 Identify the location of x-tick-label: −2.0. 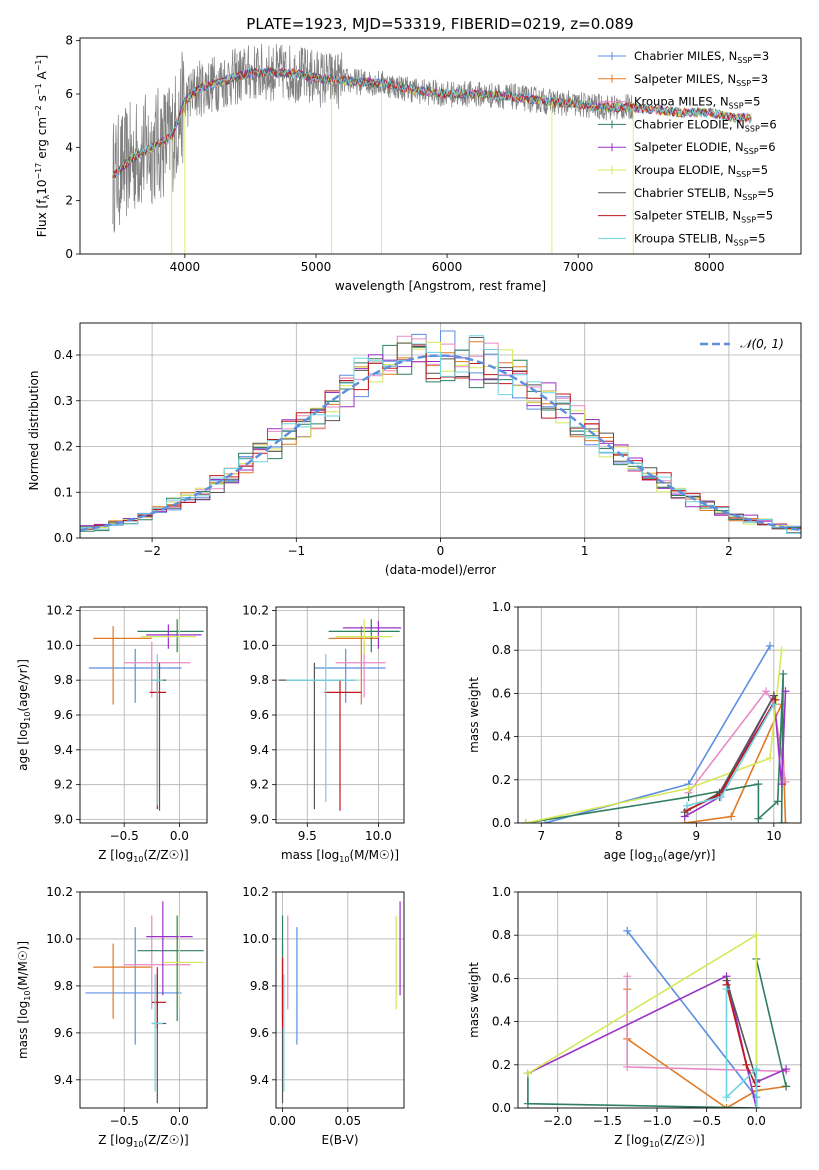
(557, 1121).